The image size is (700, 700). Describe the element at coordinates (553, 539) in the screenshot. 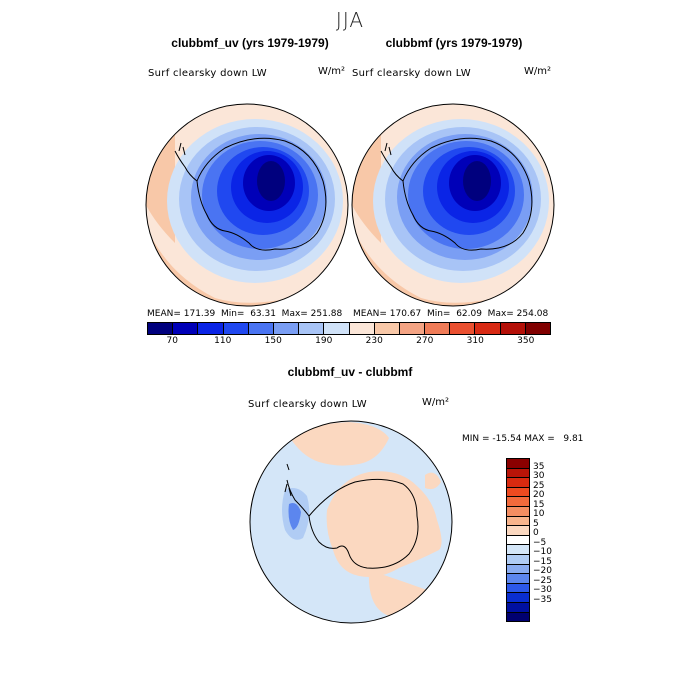

I see `diff-colorbar-ticks: 35 30 25 20 15 10 5 0 −5 −10 −15 −20 −25 −30 −35` at that location.